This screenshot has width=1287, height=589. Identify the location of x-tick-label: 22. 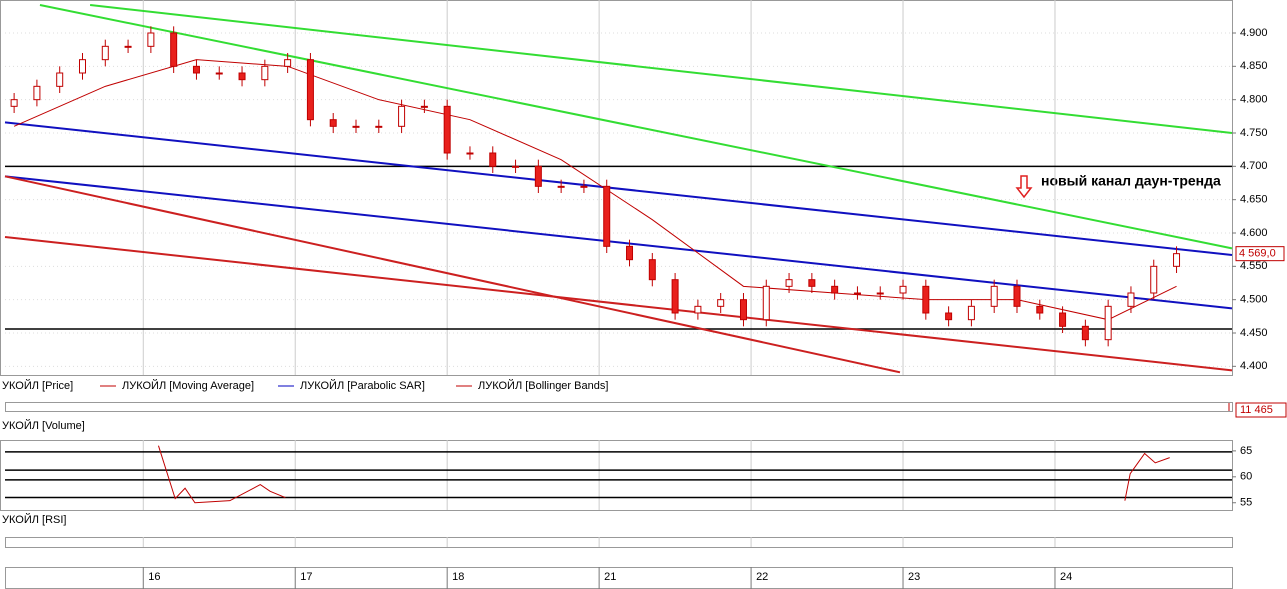
(762, 577).